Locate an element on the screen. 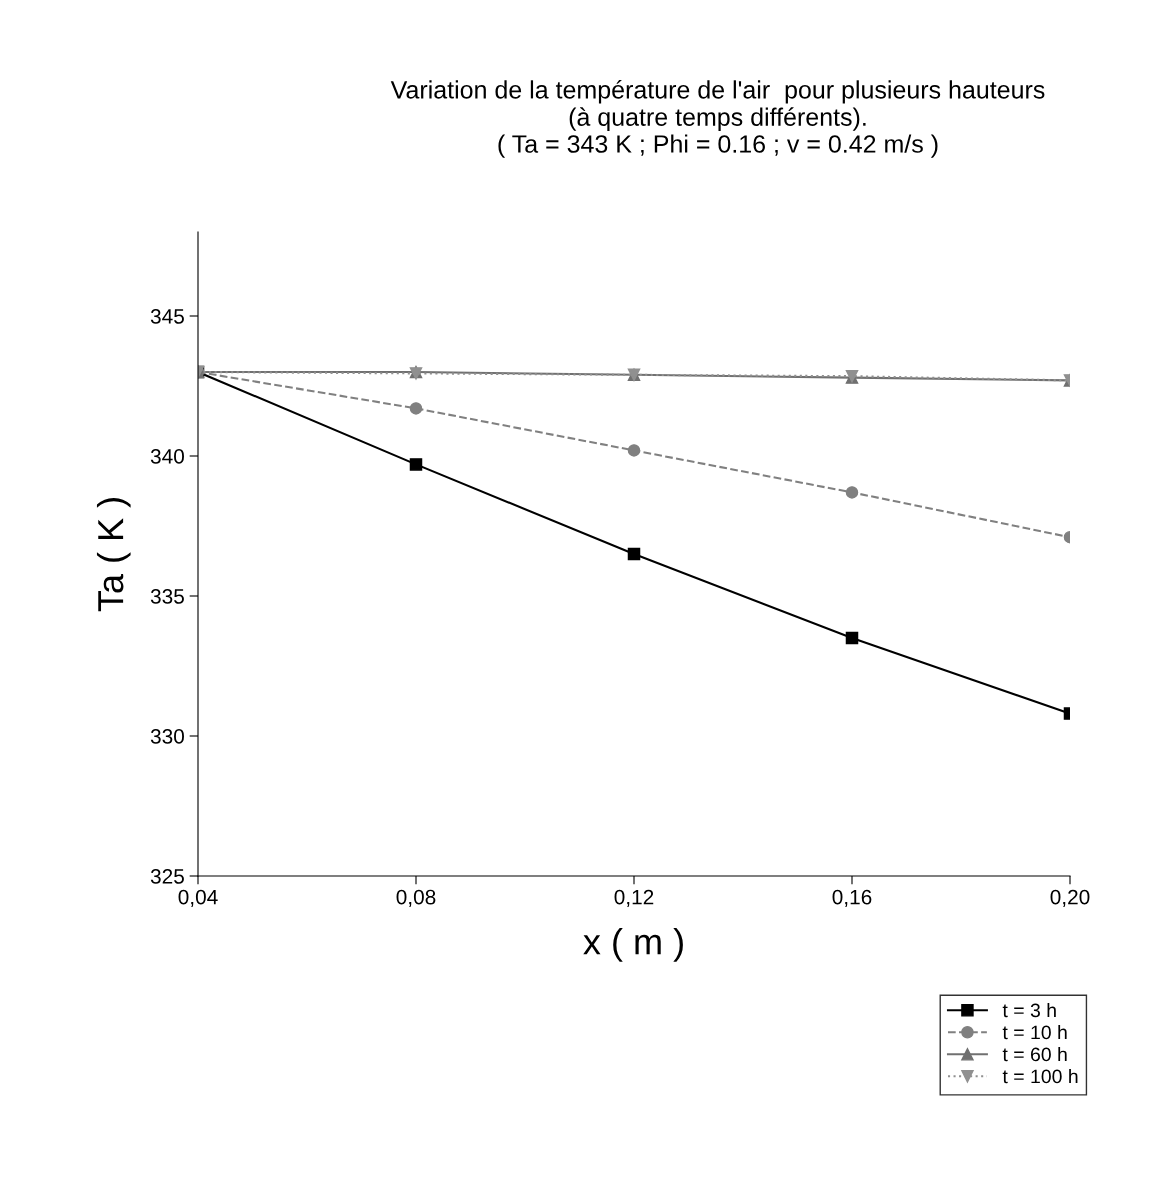 The height and width of the screenshot is (1194, 1158). legend-label: t = 60 h is located at coordinates (1034, 1054).